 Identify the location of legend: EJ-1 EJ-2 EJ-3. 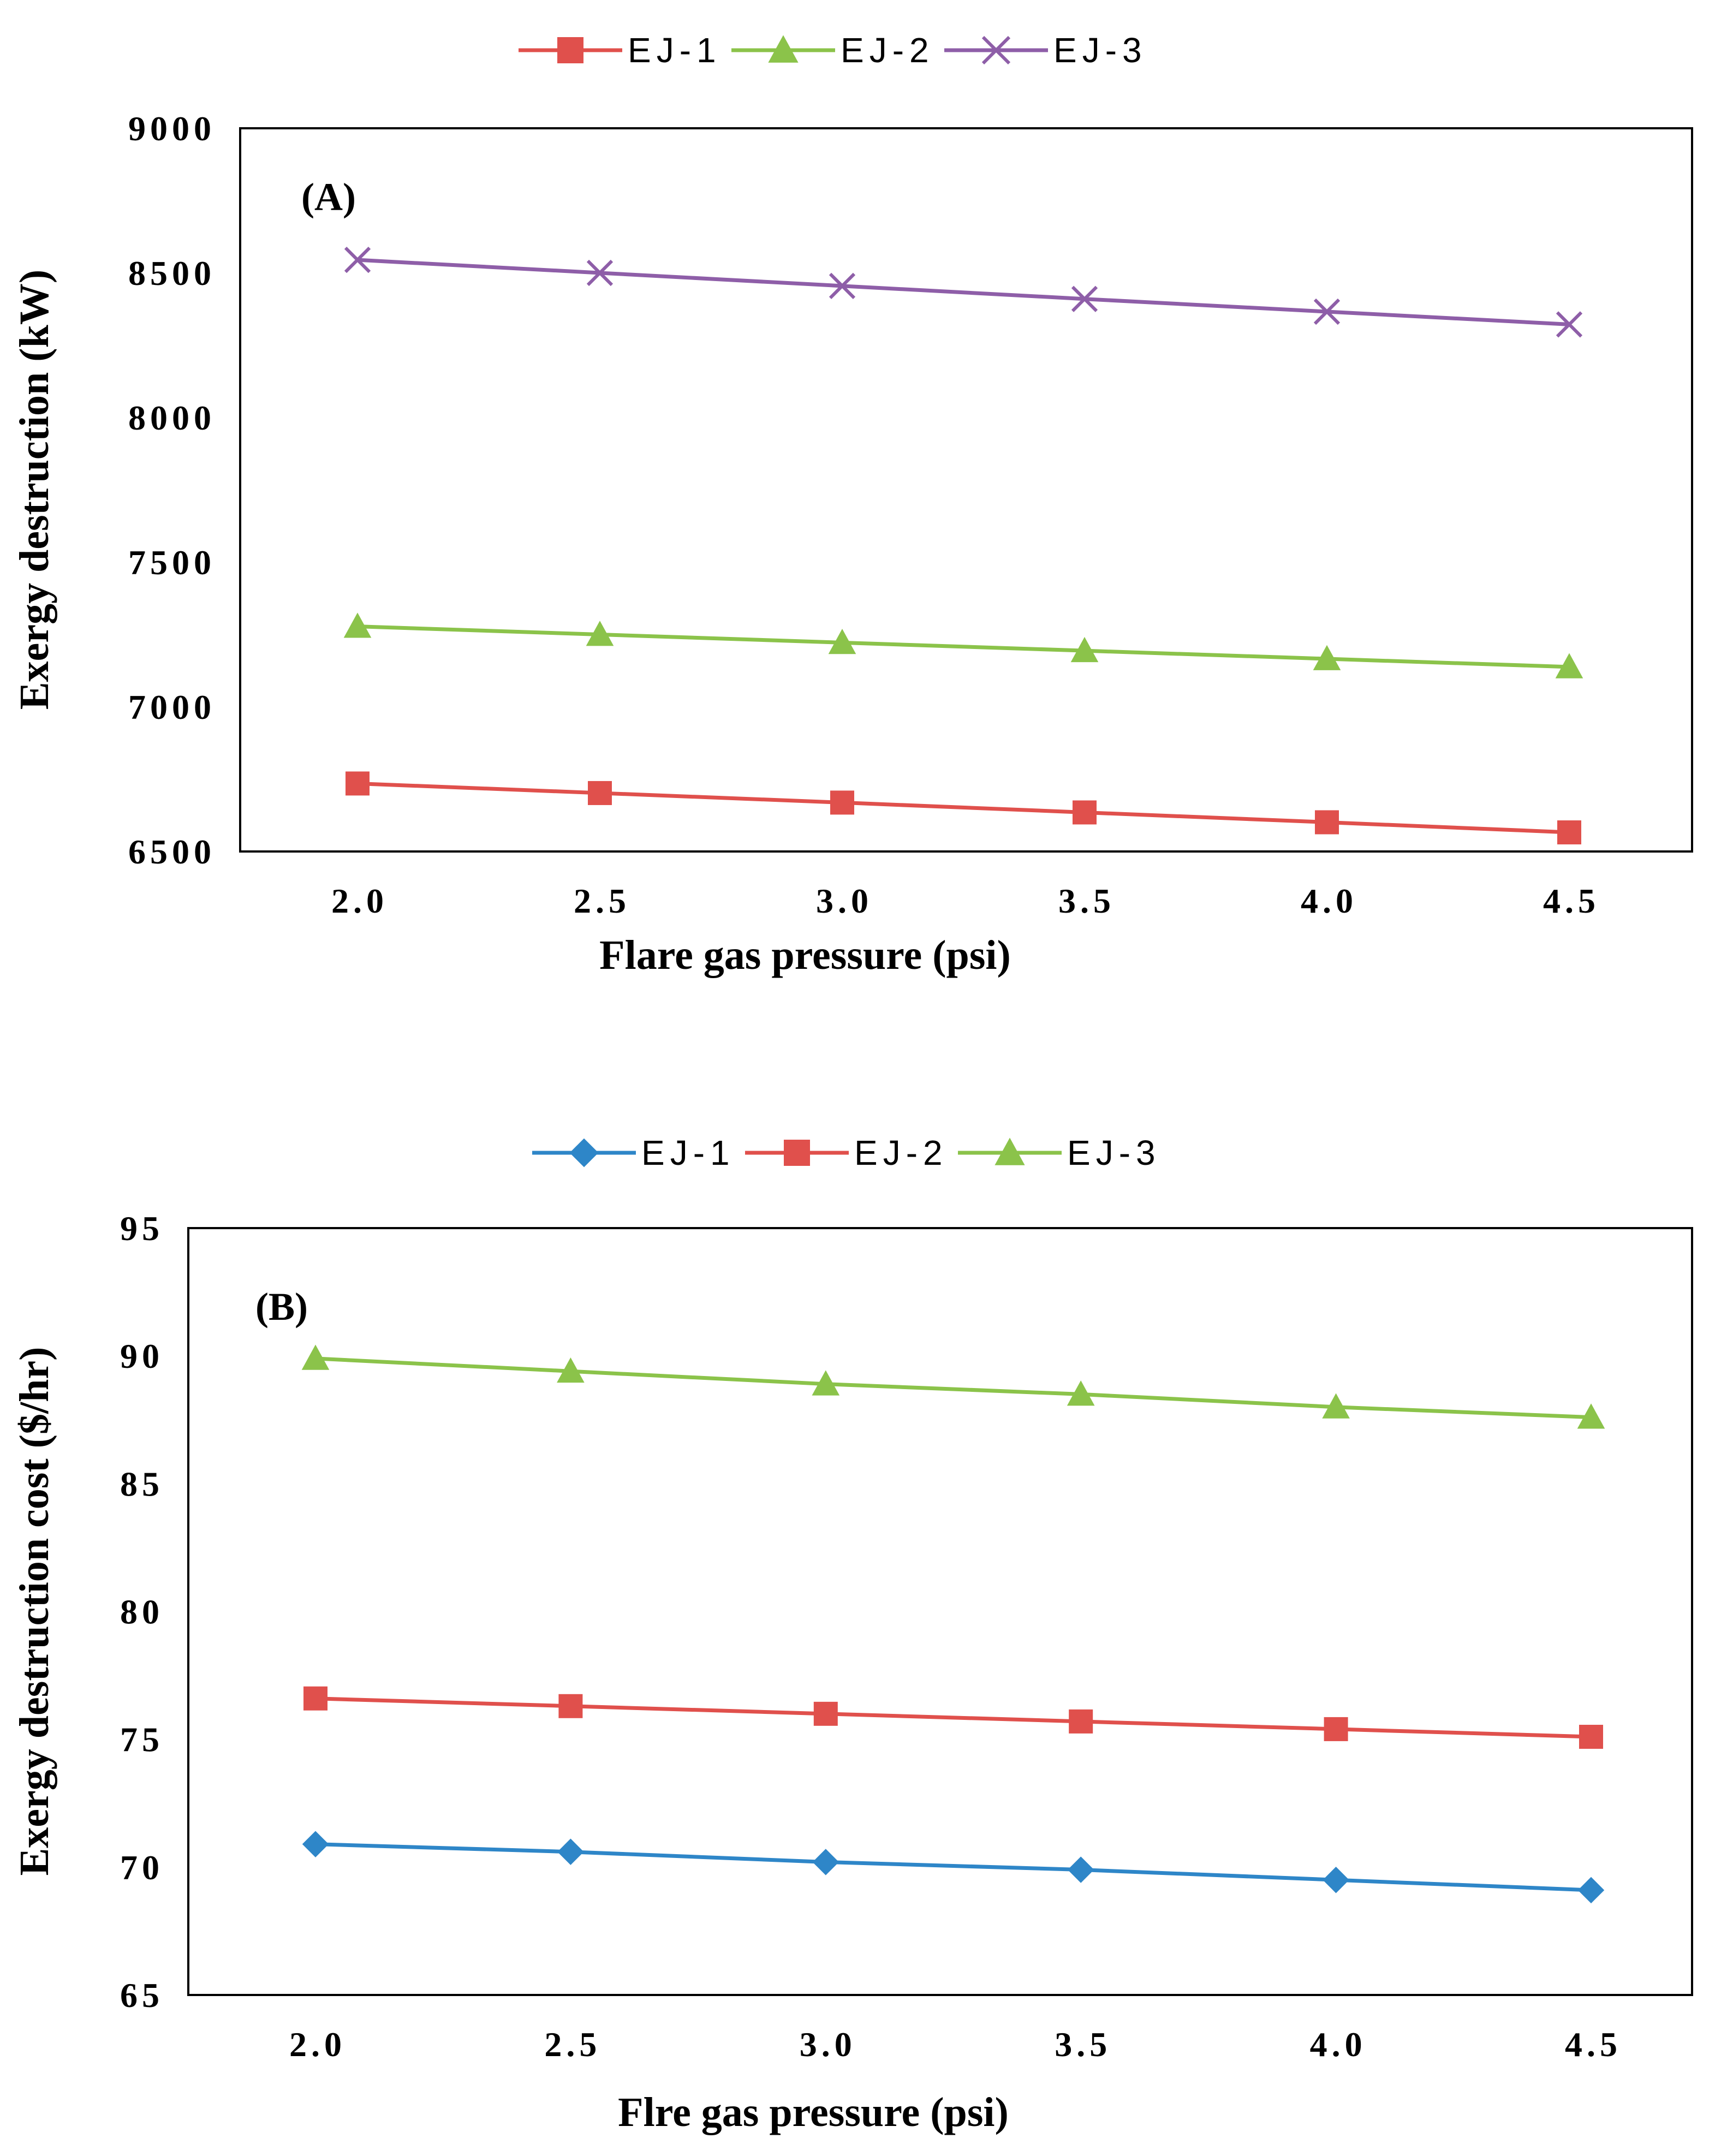
(846, 1152).